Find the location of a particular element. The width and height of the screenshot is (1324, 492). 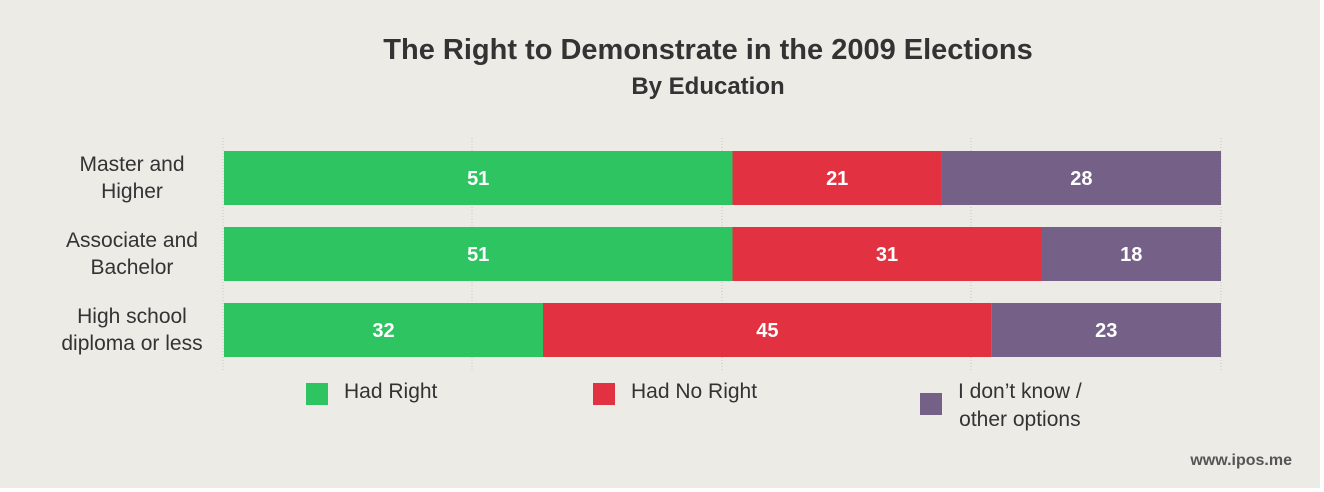

legend-label-dont-know-line2: other options is located at coordinates (1020, 419).